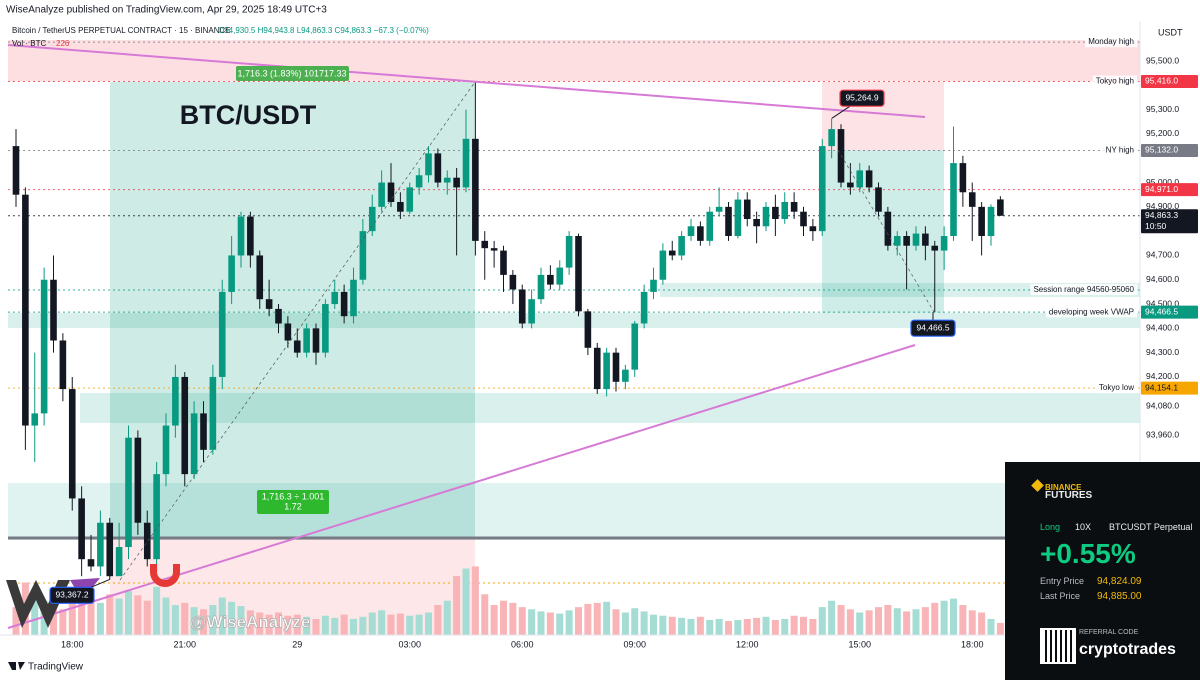 This screenshot has width=1200, height=685. Describe the element at coordinates (1109, 632) in the screenshot. I see `referral-label: REFERRAL CODE` at that location.